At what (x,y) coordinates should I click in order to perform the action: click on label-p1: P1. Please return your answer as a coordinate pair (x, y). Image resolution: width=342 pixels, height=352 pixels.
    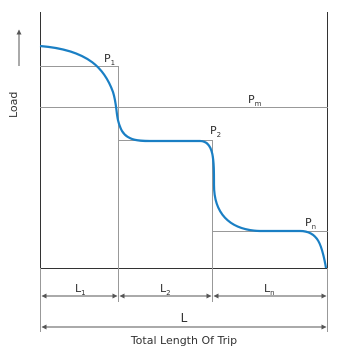
    Looking at the image, I should click on (109, 59).